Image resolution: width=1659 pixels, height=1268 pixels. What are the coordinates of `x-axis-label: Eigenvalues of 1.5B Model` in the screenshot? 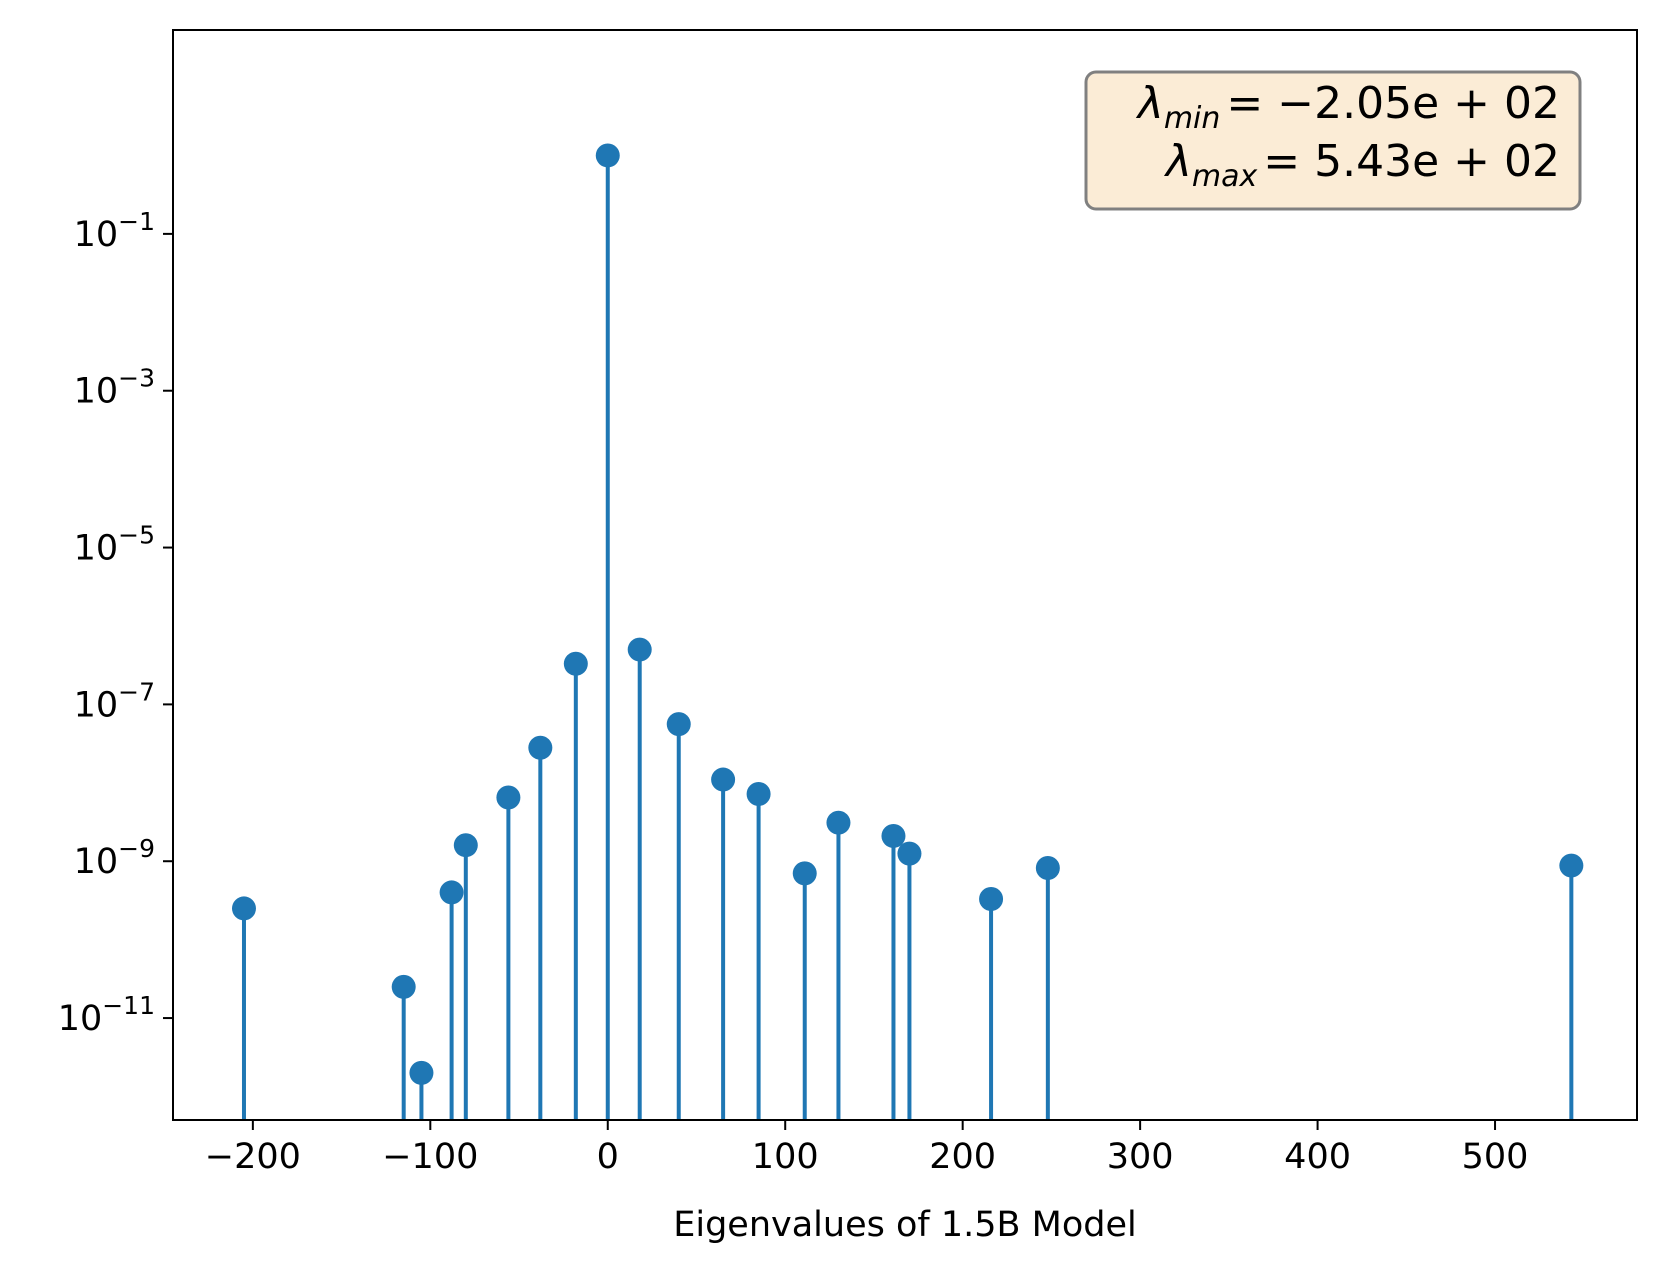 It's located at (904, 1225).